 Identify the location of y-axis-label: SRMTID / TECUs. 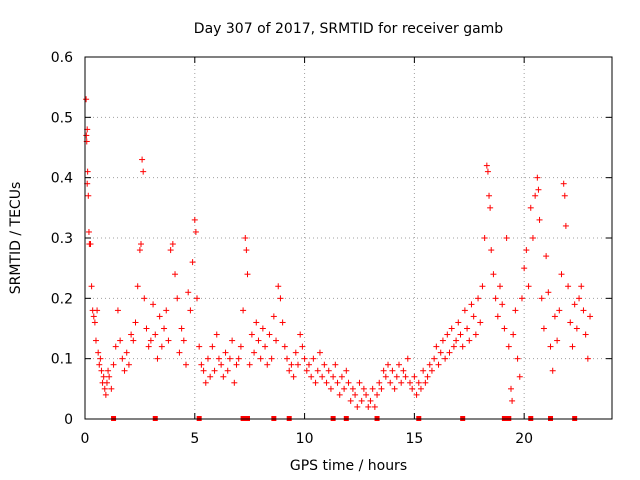
(16, 238).